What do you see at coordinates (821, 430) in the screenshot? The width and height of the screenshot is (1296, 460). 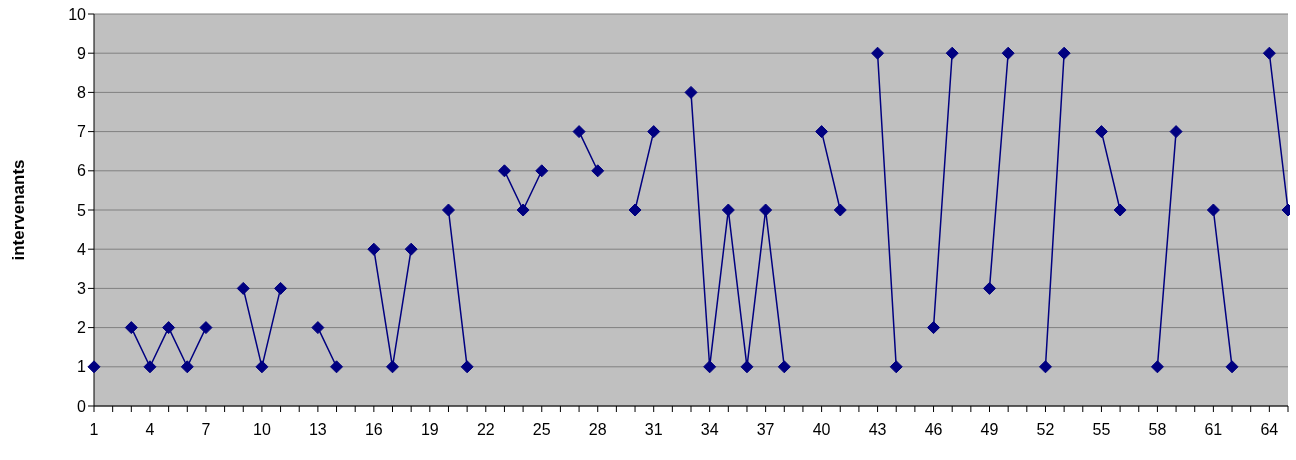 I see `x-tick-label: 40` at bounding box center [821, 430].